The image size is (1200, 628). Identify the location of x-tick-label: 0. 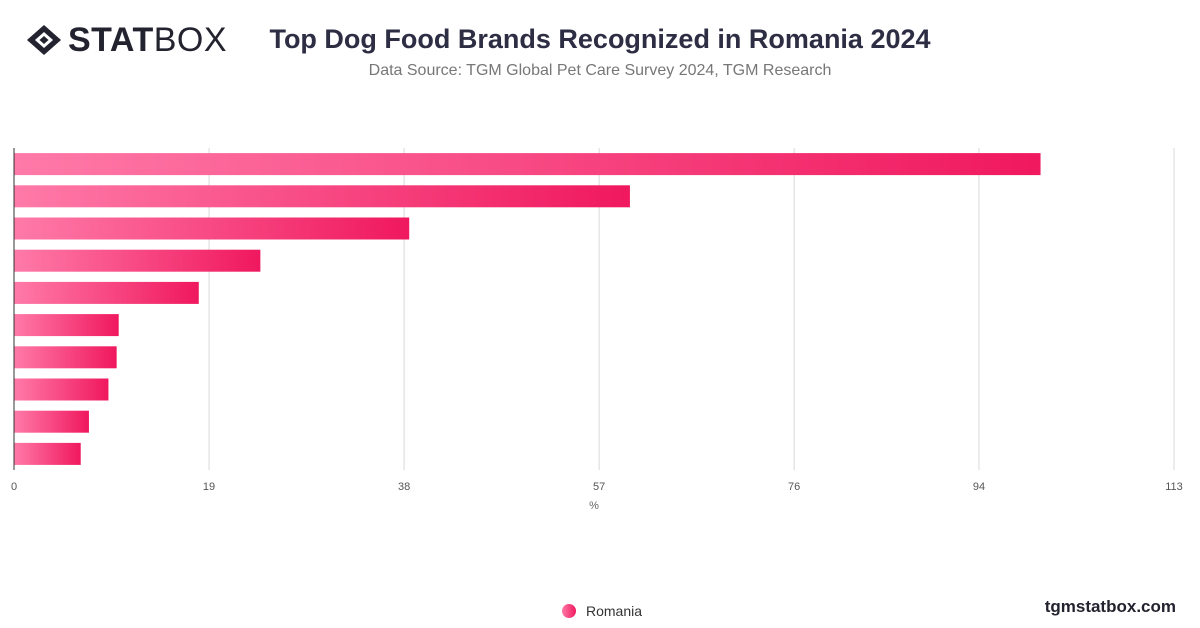
(14, 487).